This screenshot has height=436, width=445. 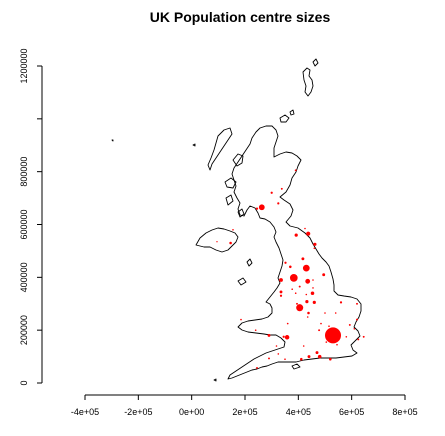 I want to click on x-tick-label: 2e+05, so click(x=244, y=412).